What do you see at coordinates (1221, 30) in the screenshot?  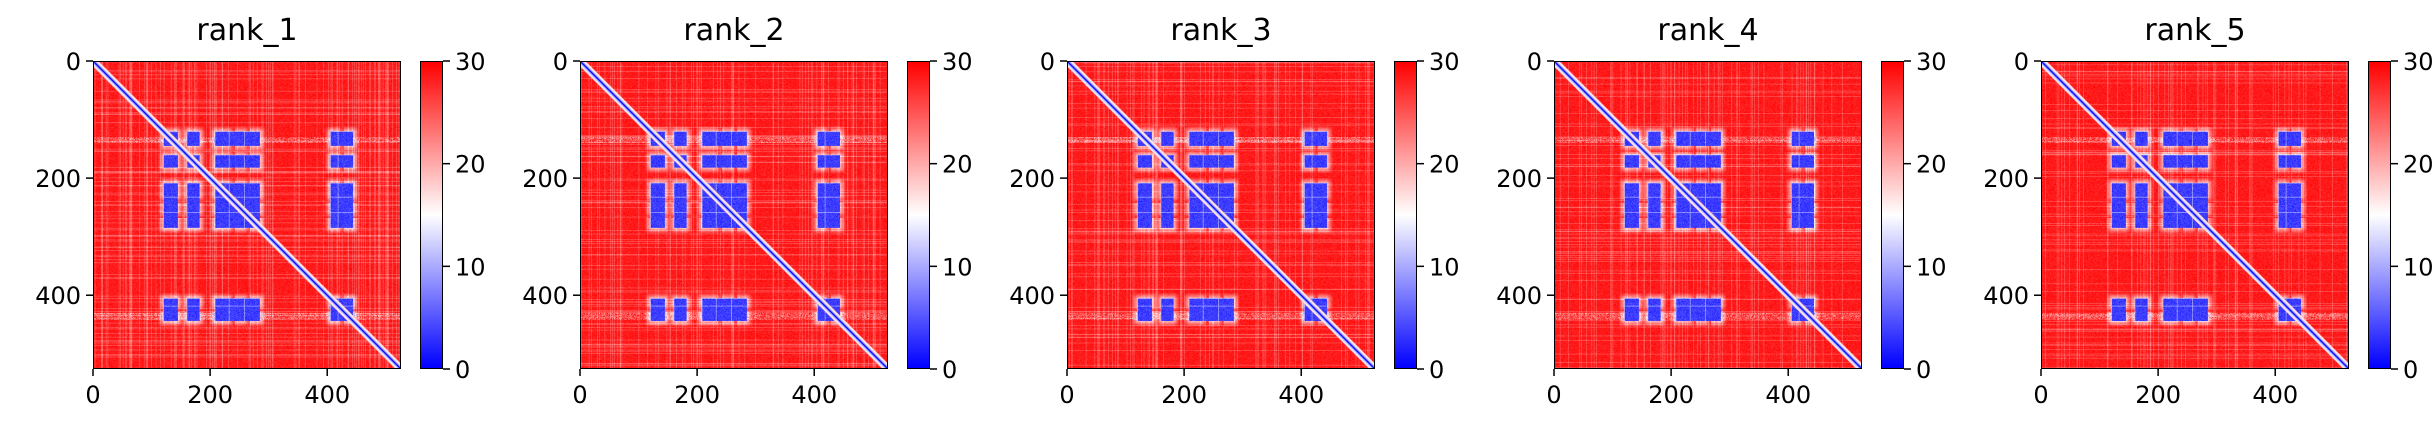 I see `chart-title: rank_3` at bounding box center [1221, 30].